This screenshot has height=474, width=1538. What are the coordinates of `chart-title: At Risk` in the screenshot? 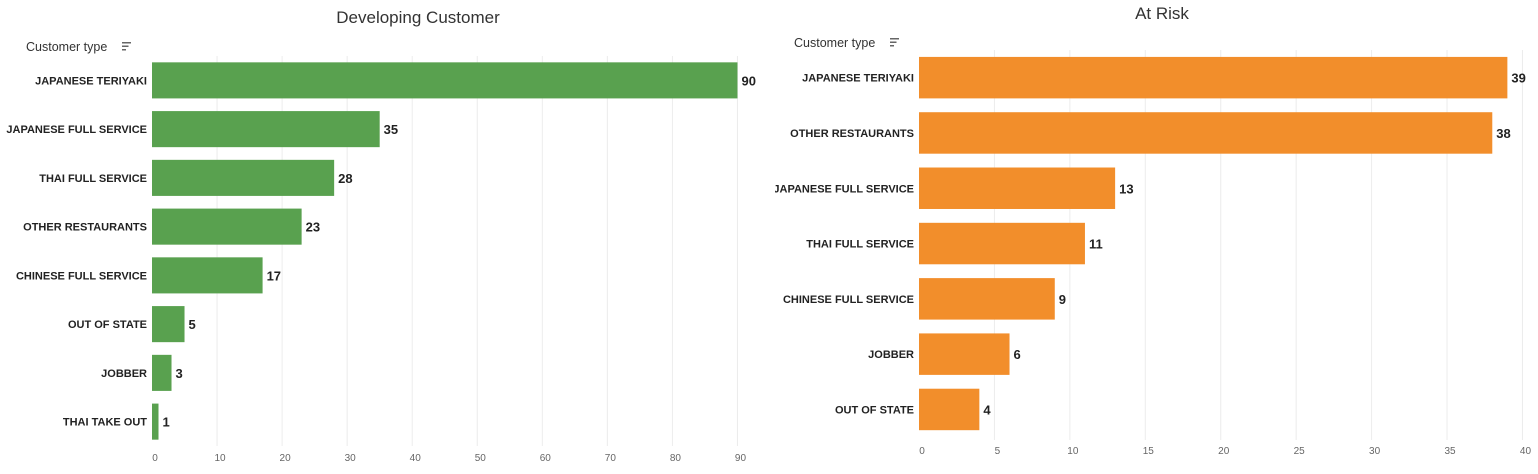 It's located at (1162, 13).